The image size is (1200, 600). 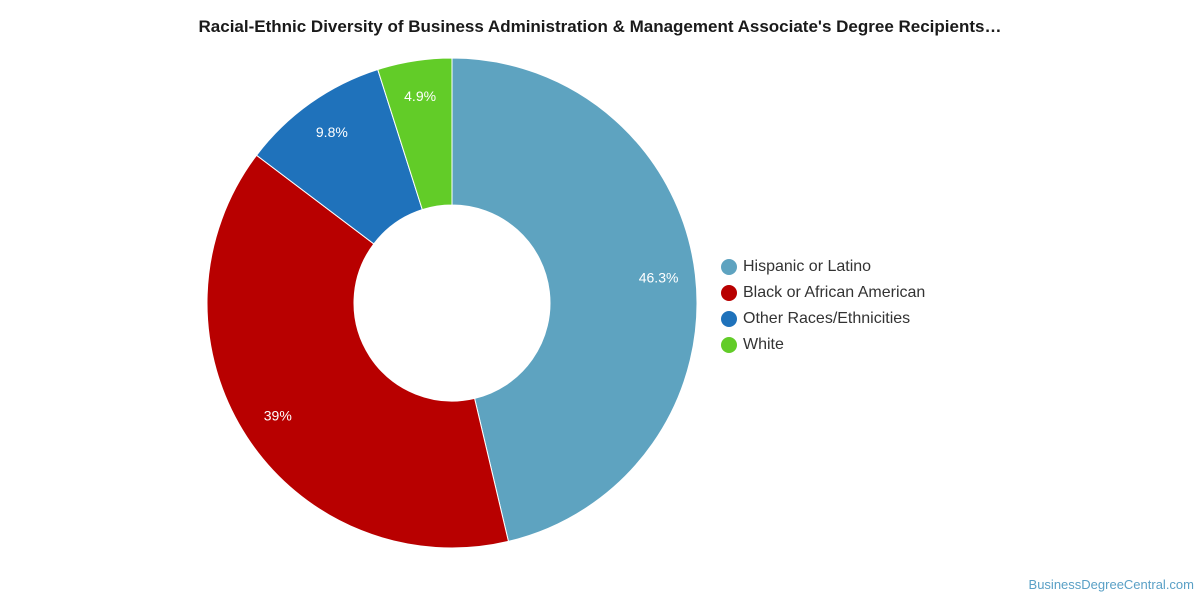 What do you see at coordinates (659, 278) in the screenshot?
I see `slice-value-label: 46.3%` at bounding box center [659, 278].